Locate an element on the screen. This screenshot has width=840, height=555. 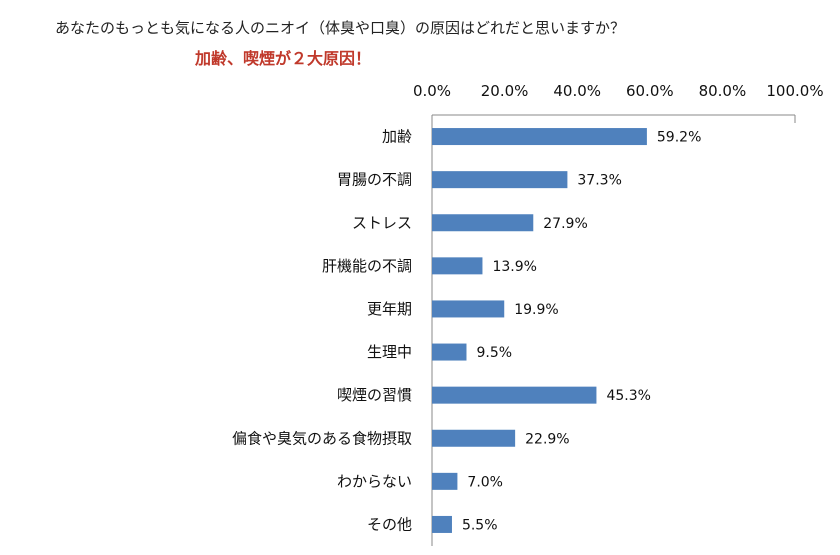
category-label: 加齢 is located at coordinates (397, 137).